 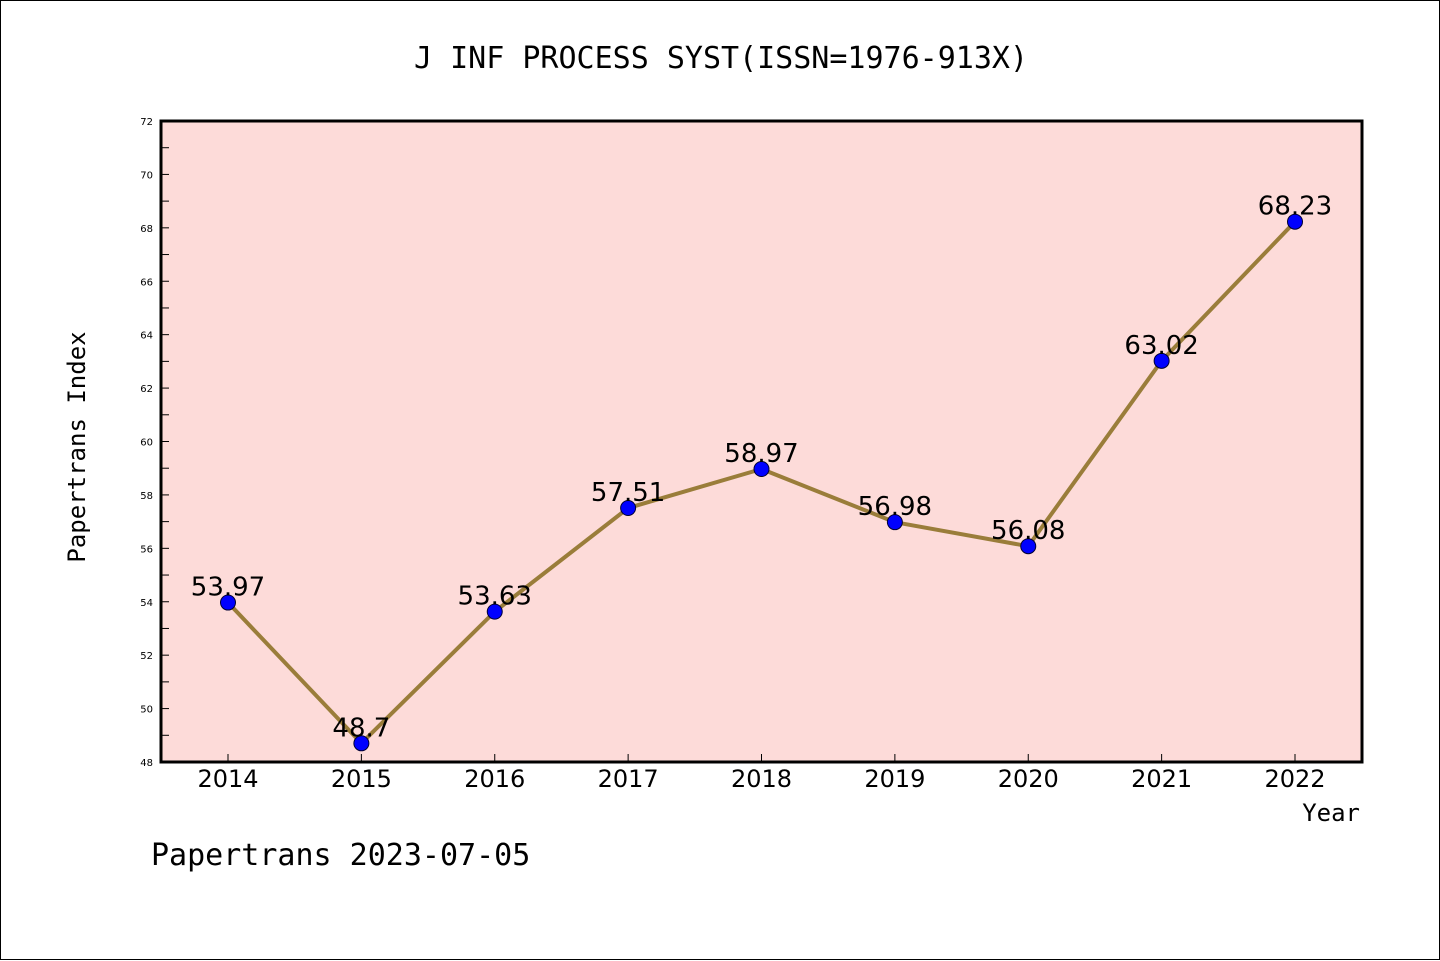 What do you see at coordinates (1028, 531) in the screenshot?
I see `data-label-2020: 56.08` at bounding box center [1028, 531].